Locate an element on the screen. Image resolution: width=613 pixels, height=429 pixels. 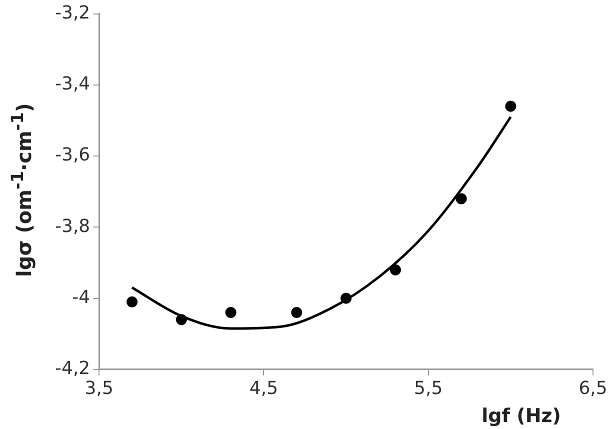
x-tick-label: 5,5 is located at coordinates (428, 388).